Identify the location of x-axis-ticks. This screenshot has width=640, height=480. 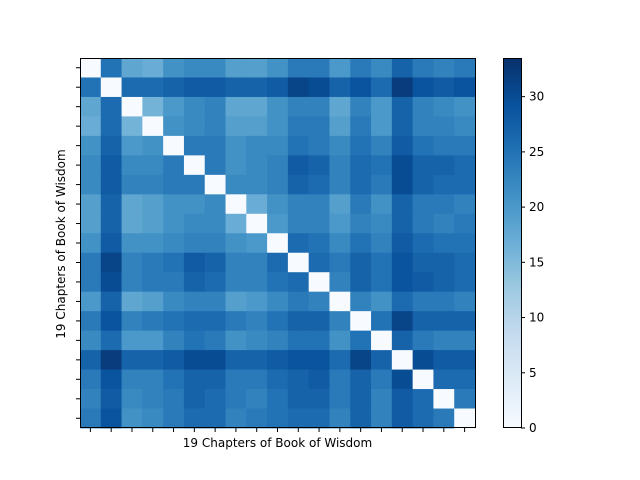
(277, 430).